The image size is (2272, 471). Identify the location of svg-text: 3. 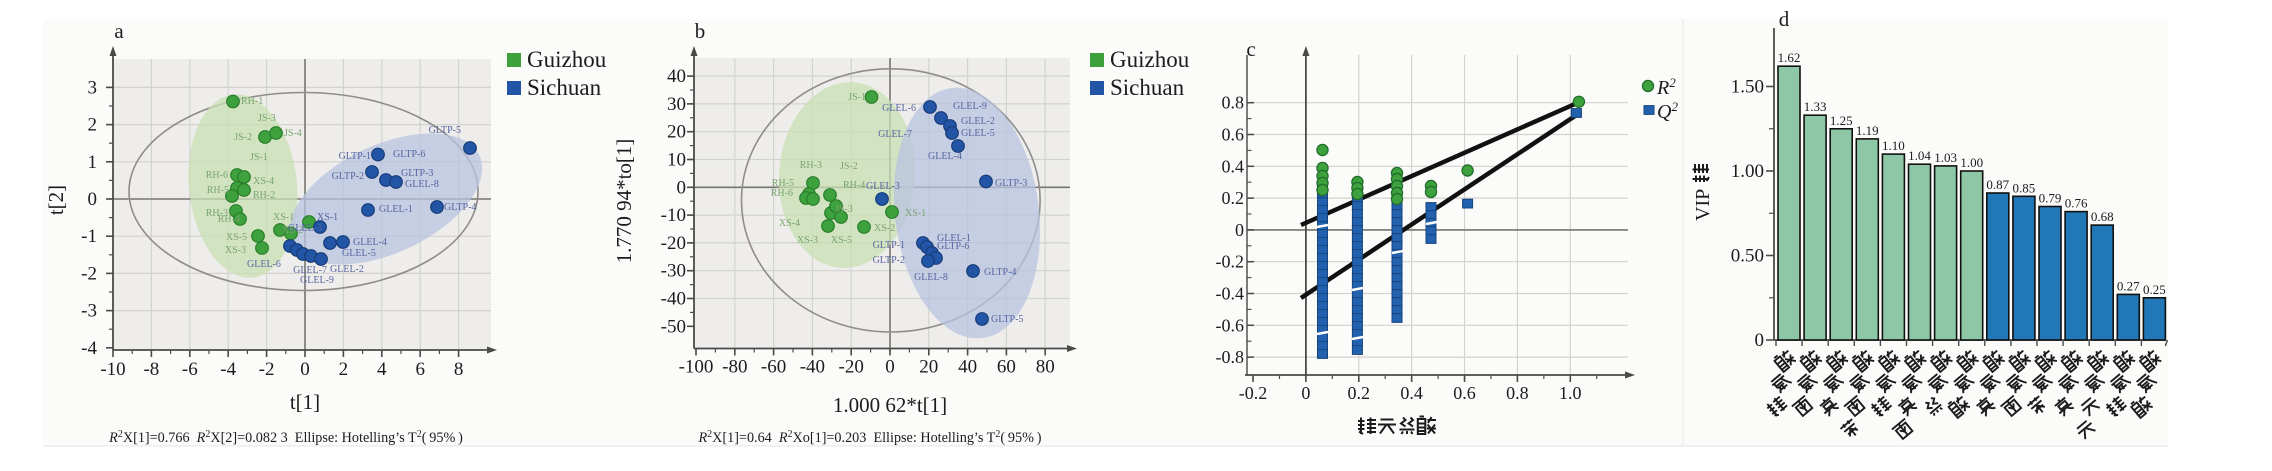
(93, 87).